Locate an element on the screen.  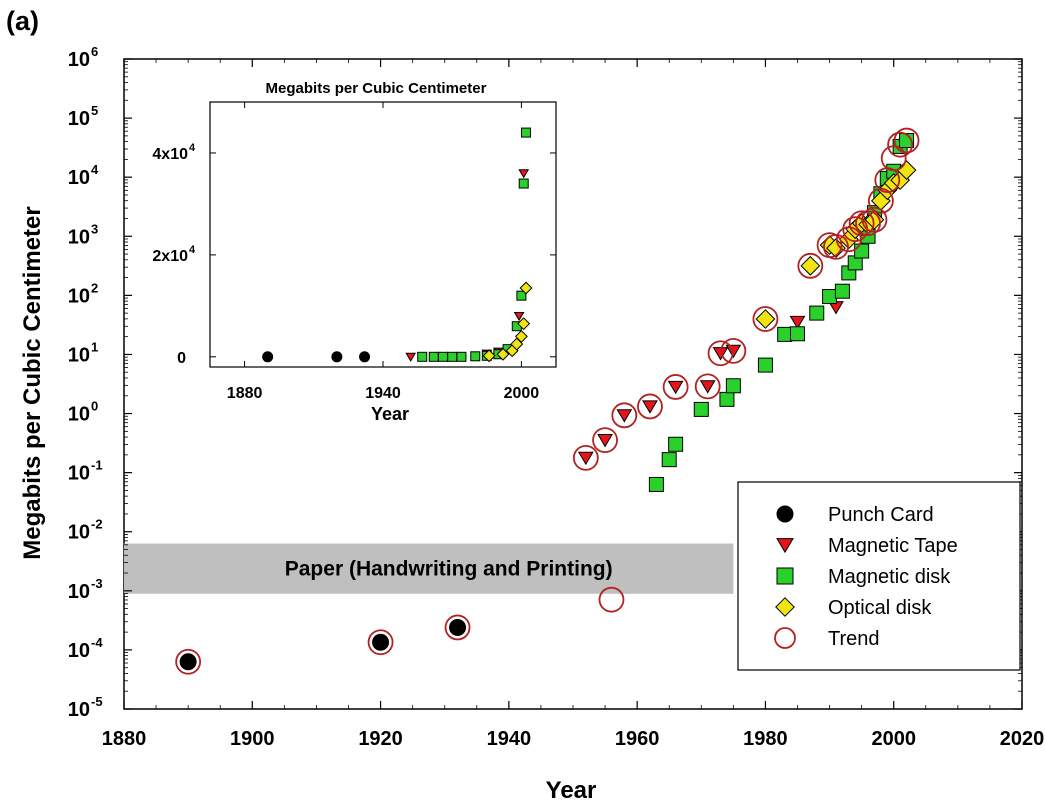
y-tick-exponent: 5 is located at coordinates (94, 110).